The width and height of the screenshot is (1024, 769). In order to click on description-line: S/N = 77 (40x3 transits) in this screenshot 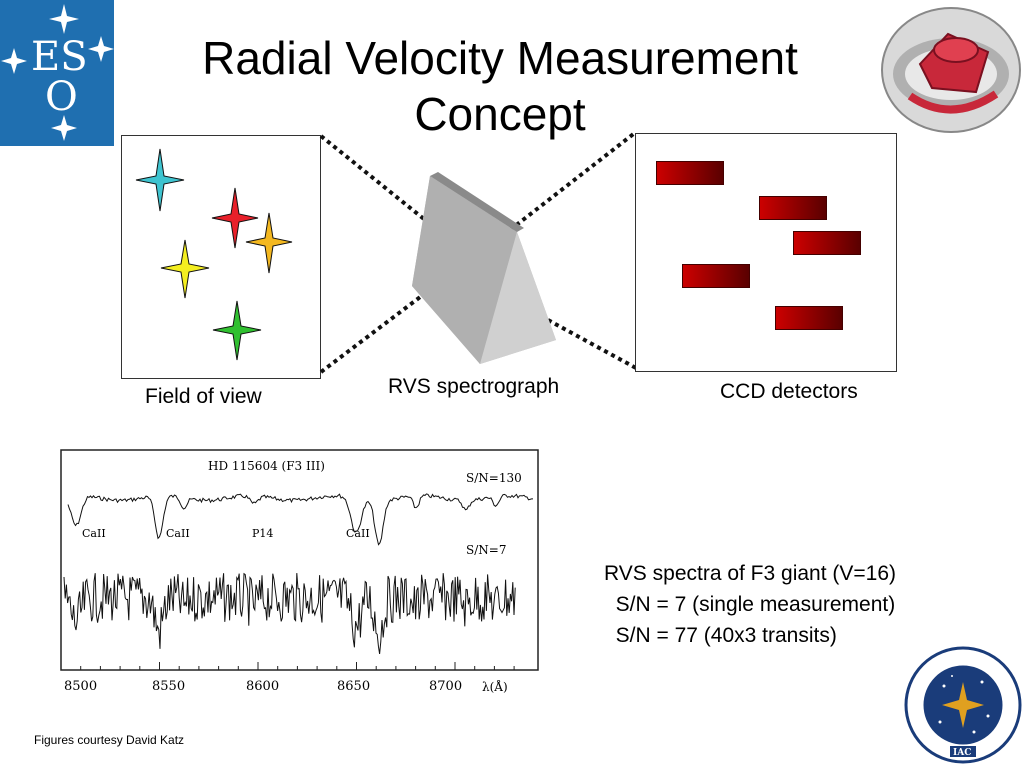, I will do `click(720, 635)`.